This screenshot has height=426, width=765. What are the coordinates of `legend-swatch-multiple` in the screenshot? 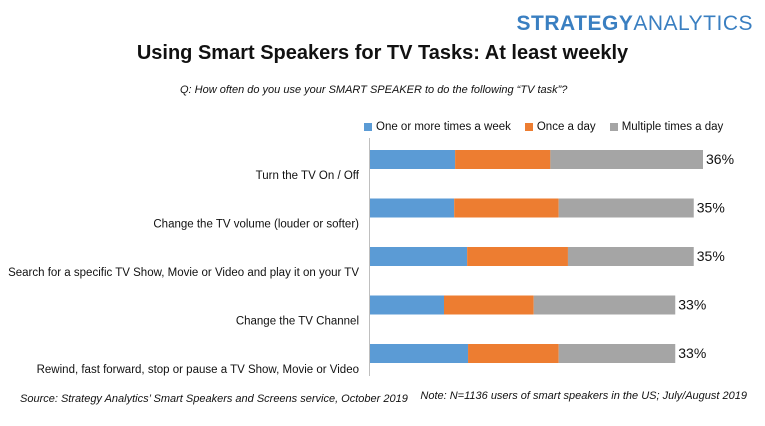 It's located at (613, 127).